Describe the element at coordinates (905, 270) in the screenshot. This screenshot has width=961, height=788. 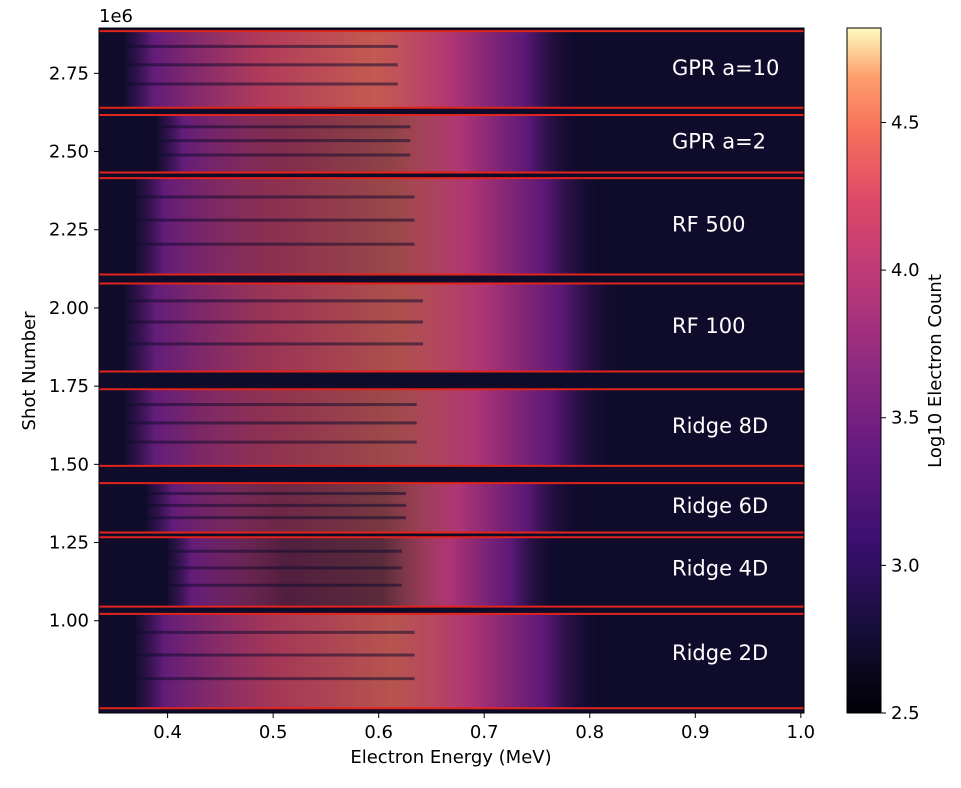
I see `colorbar-tick-label: 4.0` at that location.